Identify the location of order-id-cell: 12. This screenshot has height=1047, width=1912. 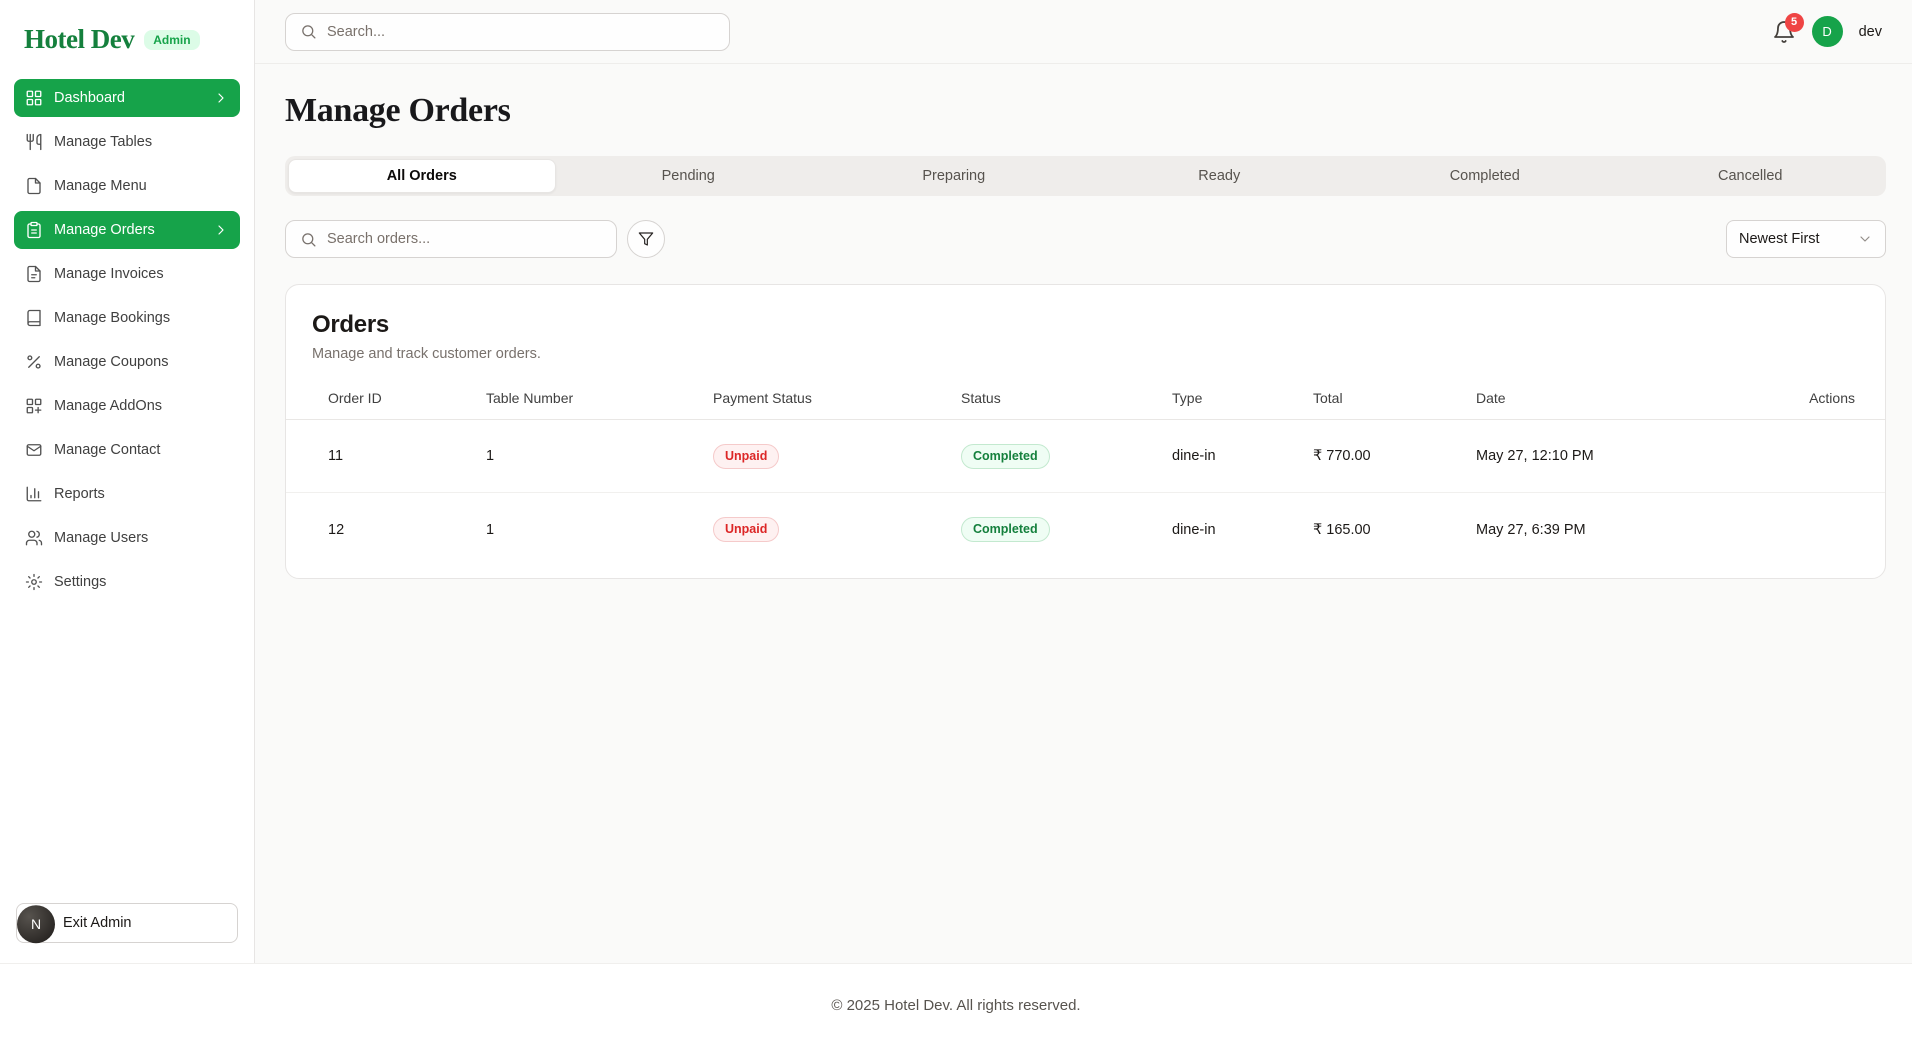
(336, 529).